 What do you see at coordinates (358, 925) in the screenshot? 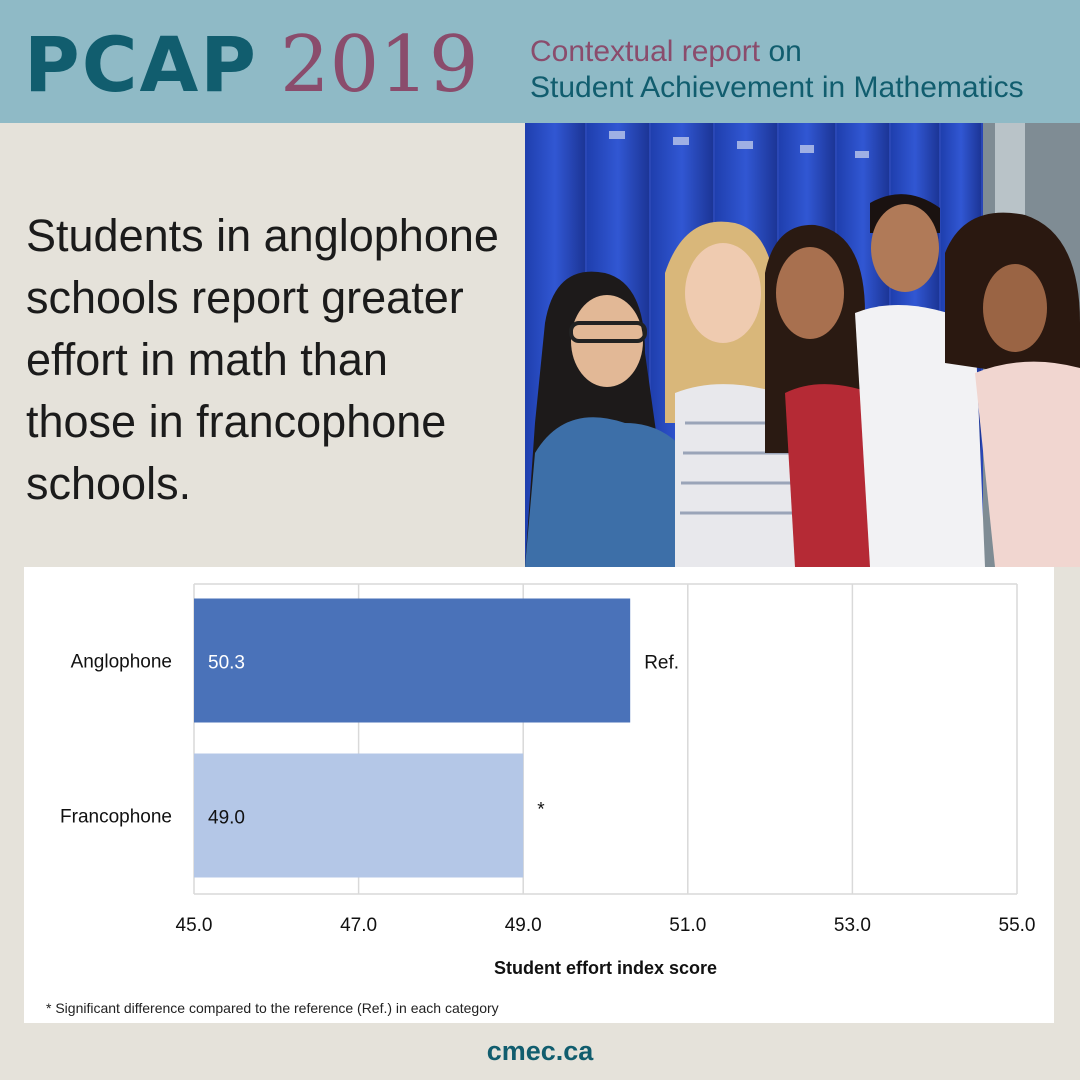
I see `x-tick-label-1: 47.0` at bounding box center [358, 925].